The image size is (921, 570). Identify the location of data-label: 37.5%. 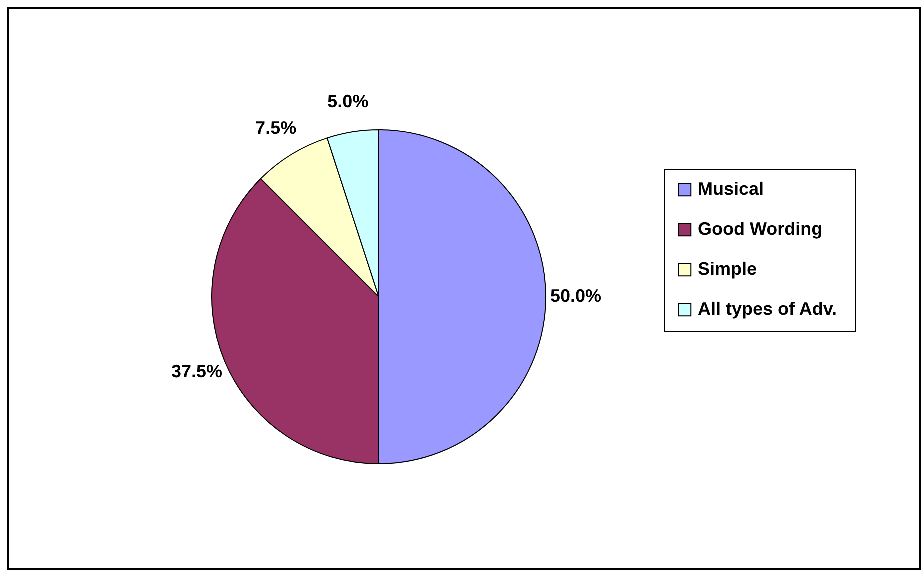
(197, 371).